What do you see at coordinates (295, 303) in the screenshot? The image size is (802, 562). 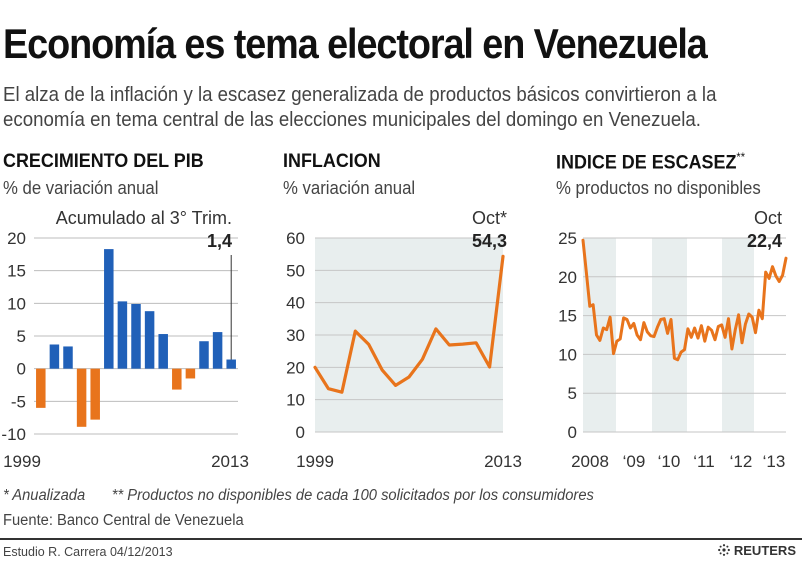 I see `inflation-y-tick-label: 40` at bounding box center [295, 303].